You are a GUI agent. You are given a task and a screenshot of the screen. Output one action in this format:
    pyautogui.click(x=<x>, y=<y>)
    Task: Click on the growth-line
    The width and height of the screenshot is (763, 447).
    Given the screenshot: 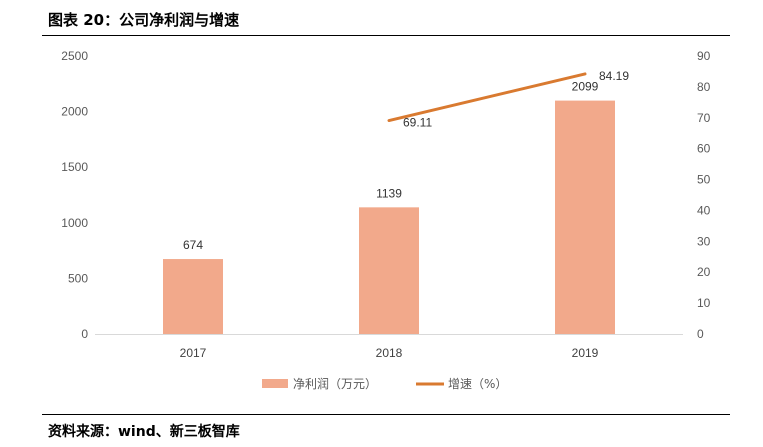 What is the action you would take?
    pyautogui.click(x=487, y=97)
    